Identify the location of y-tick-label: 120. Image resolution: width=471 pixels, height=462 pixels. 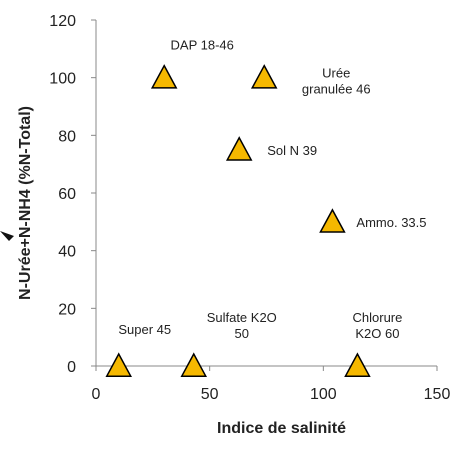
(62, 21).